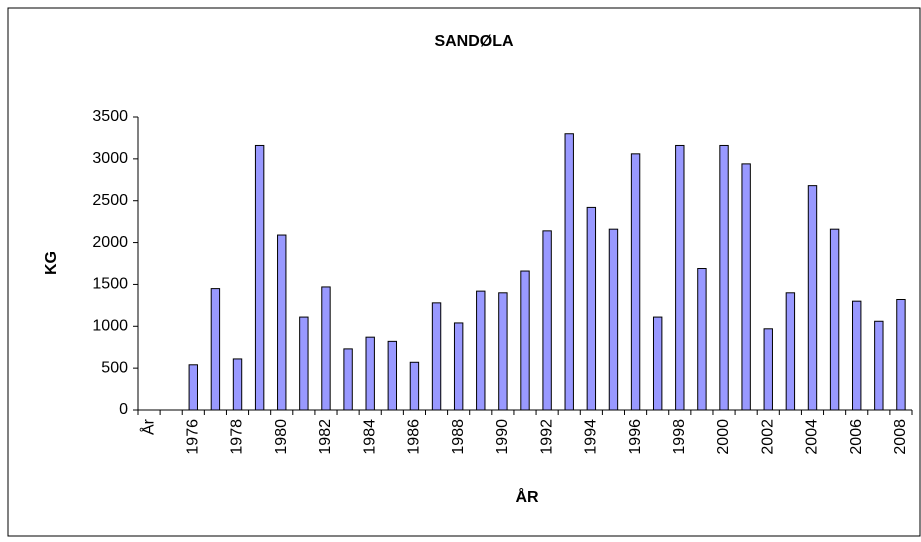 The height and width of the screenshot is (542, 921). I want to click on x-tick-label: 1988, so click(458, 437).